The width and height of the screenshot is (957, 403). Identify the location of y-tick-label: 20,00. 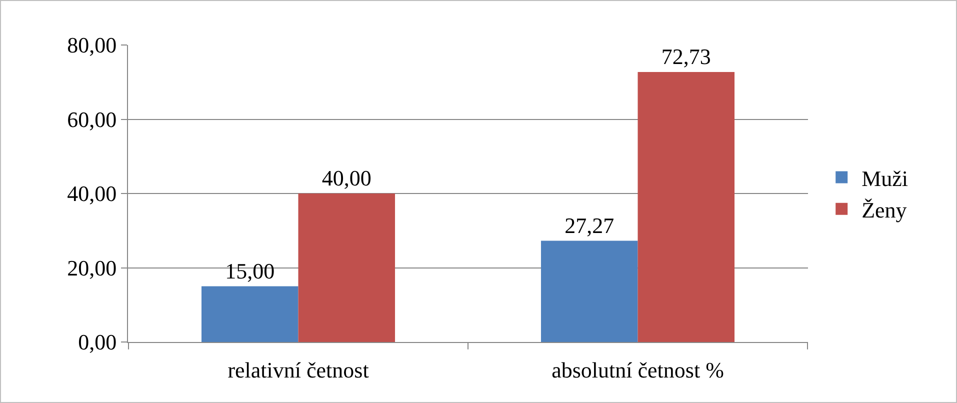
(92, 267).